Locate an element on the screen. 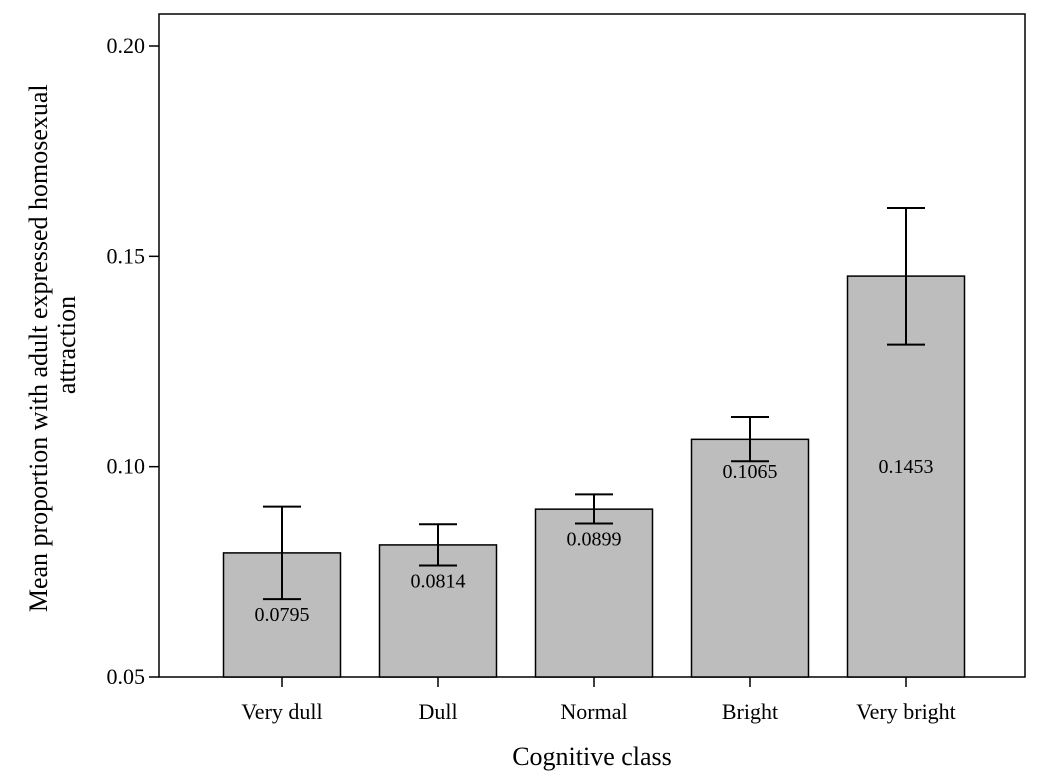 This screenshot has height=780, width=1042. x-tick-label: Normal is located at coordinates (593, 711).